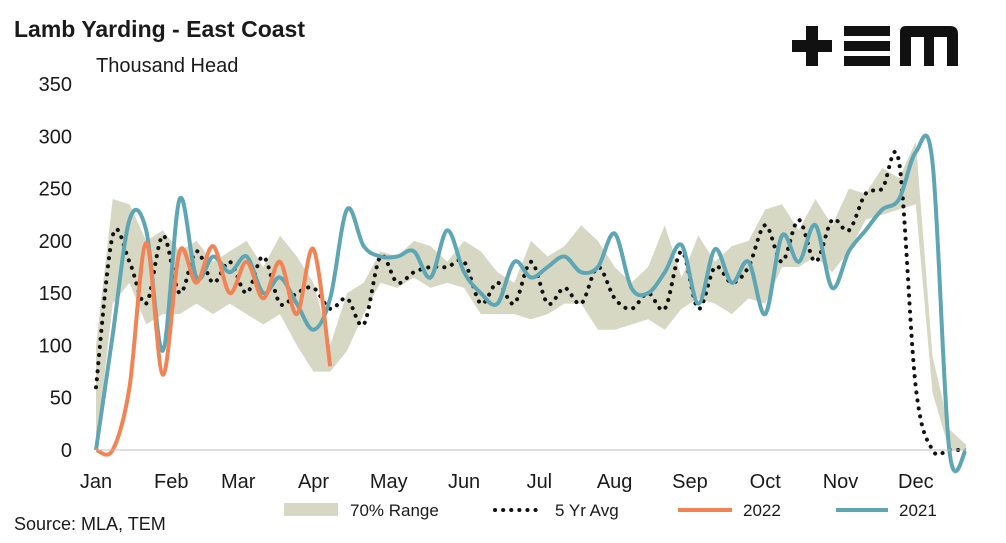 The width and height of the screenshot is (1006, 543). I want to click on y-tick-label: 150, so click(55, 294).